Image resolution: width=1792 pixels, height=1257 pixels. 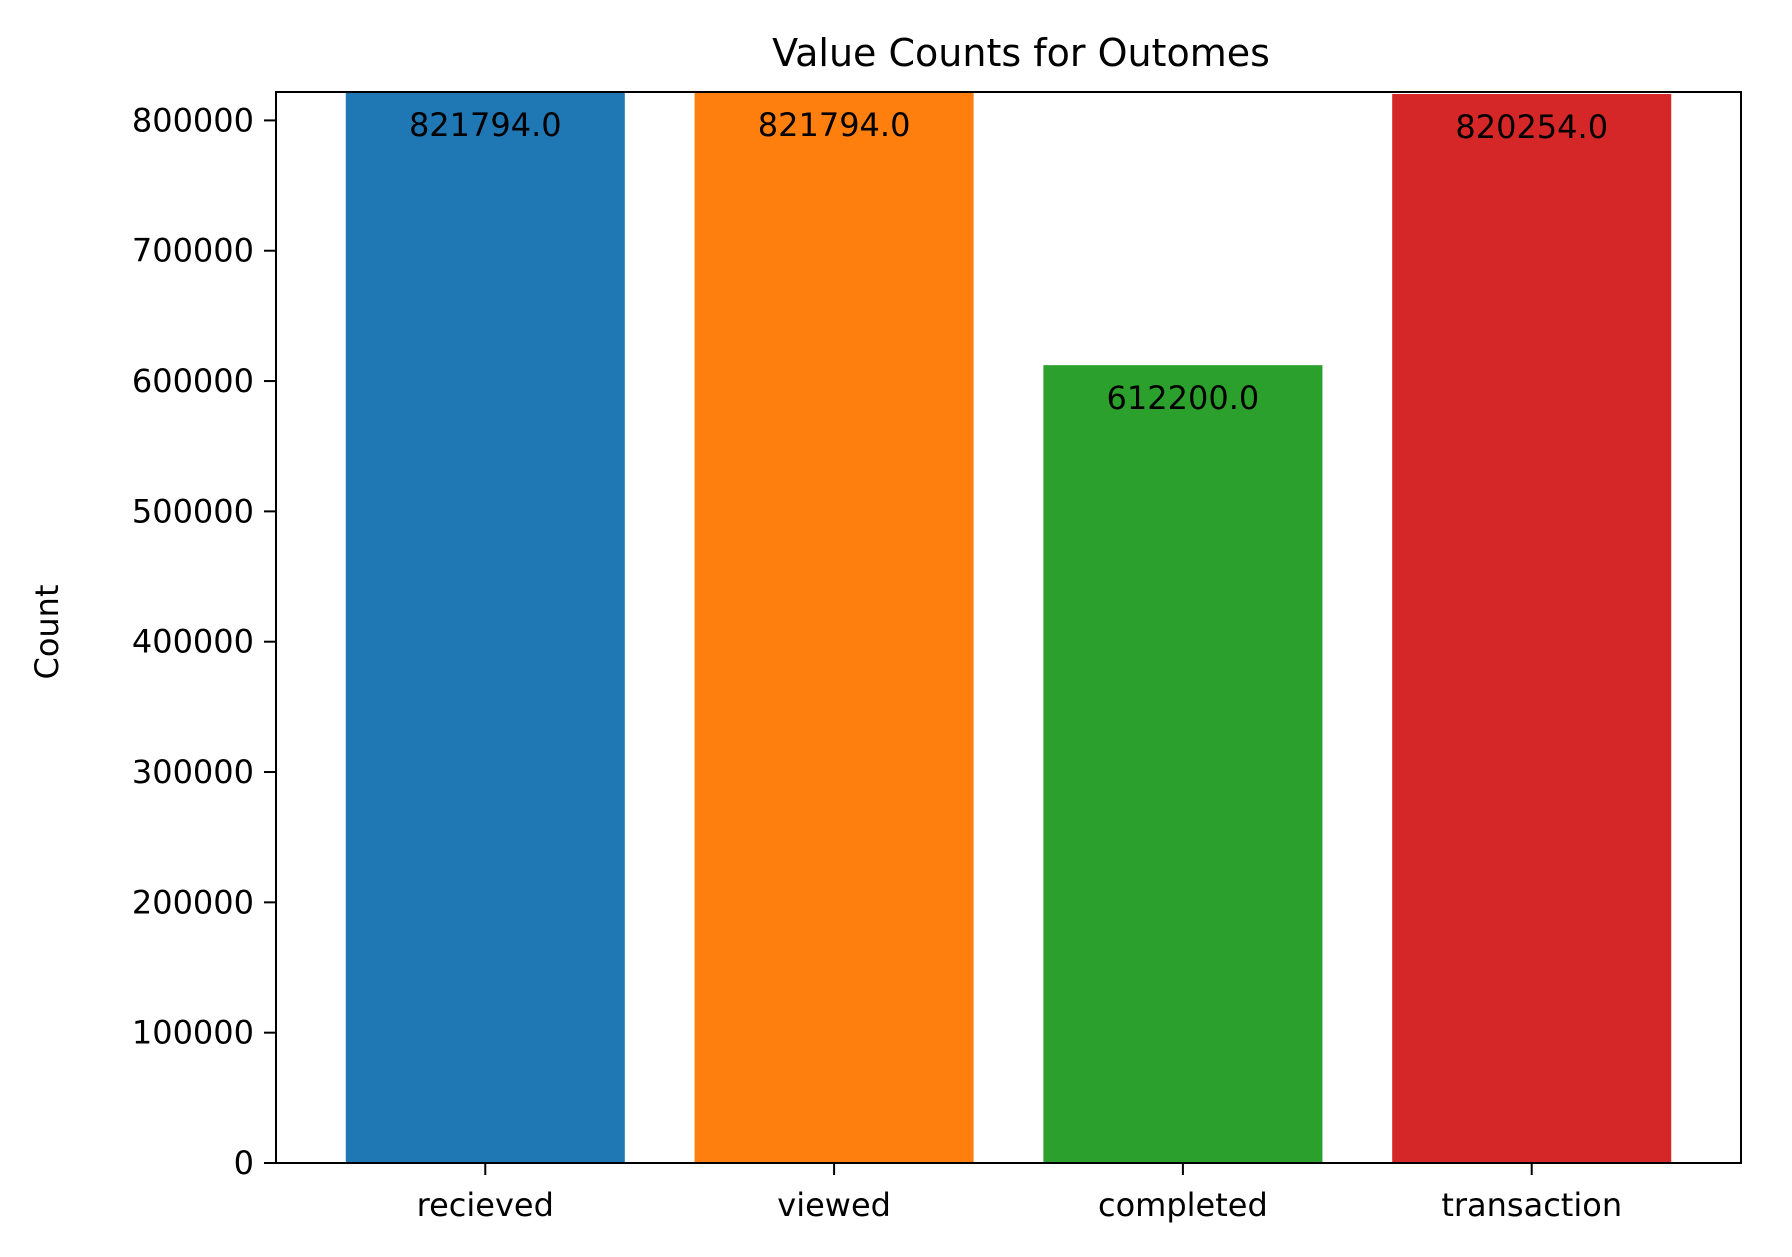 I want to click on x-axis-ticks: recieved viewed completed transaction, so click(x=1019, y=1193).